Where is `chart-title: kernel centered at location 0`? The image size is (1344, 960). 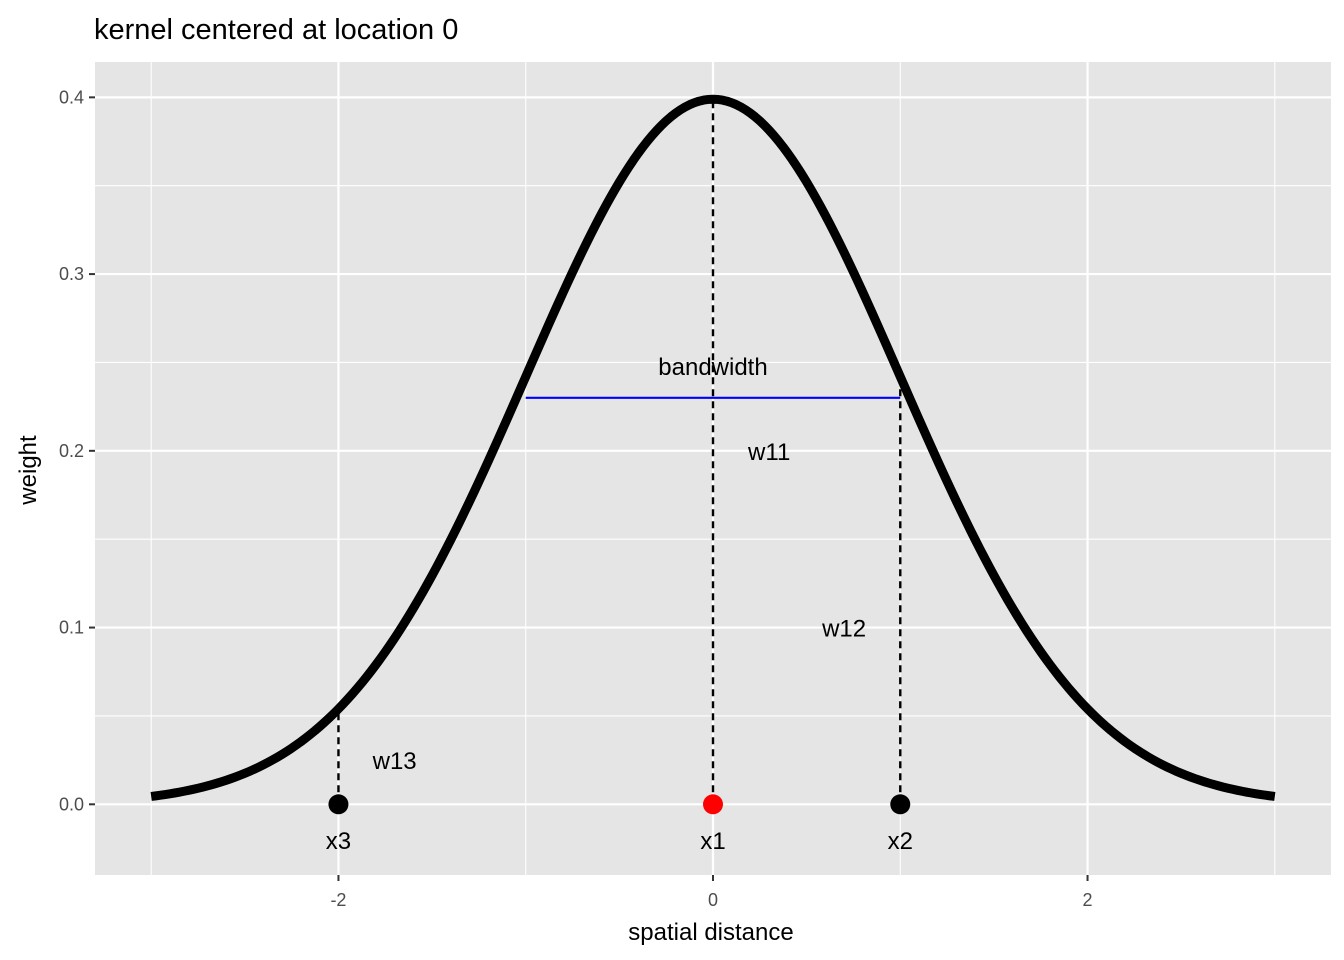 chart-title: kernel centered at location 0 is located at coordinates (276, 30).